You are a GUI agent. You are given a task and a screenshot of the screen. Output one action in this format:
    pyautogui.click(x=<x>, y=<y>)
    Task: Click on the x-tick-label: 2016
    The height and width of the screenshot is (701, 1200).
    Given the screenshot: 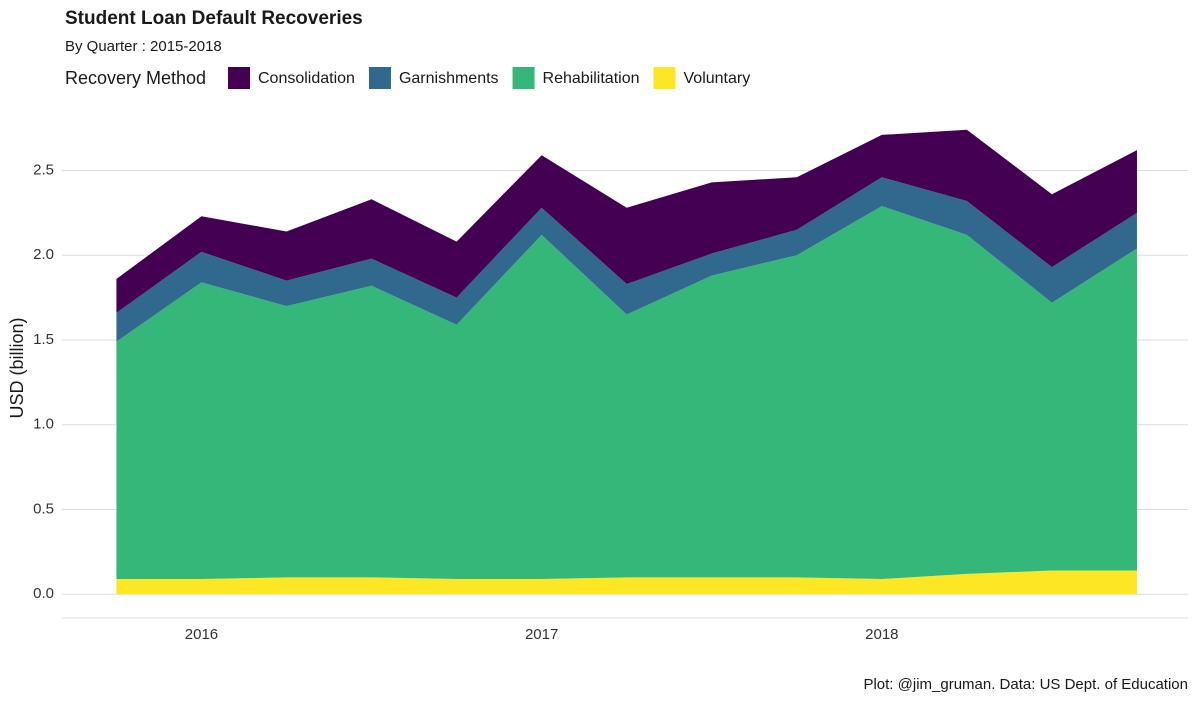 What is the action you would take?
    pyautogui.click(x=201, y=634)
    